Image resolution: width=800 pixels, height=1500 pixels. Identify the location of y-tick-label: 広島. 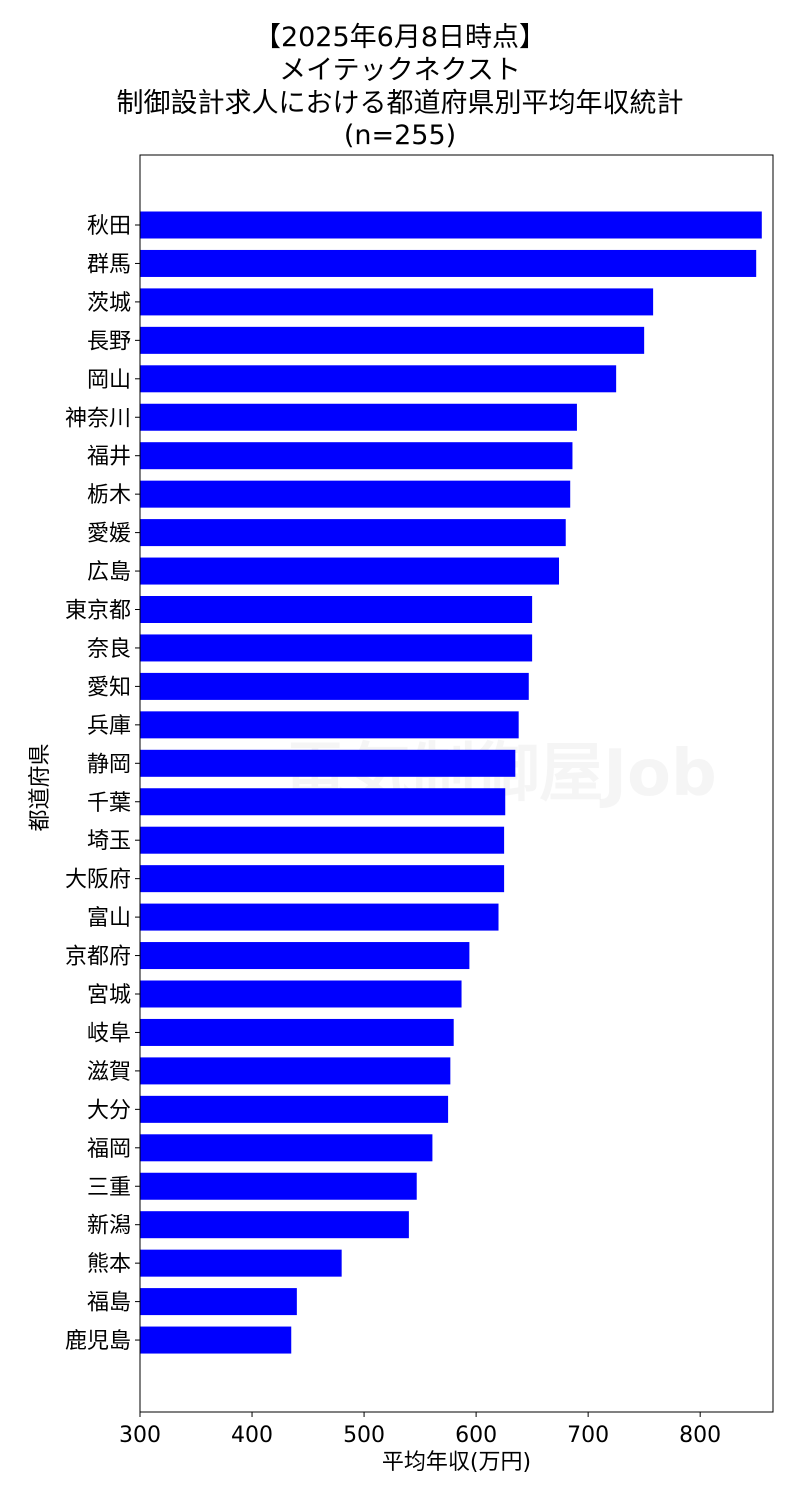
(109, 572).